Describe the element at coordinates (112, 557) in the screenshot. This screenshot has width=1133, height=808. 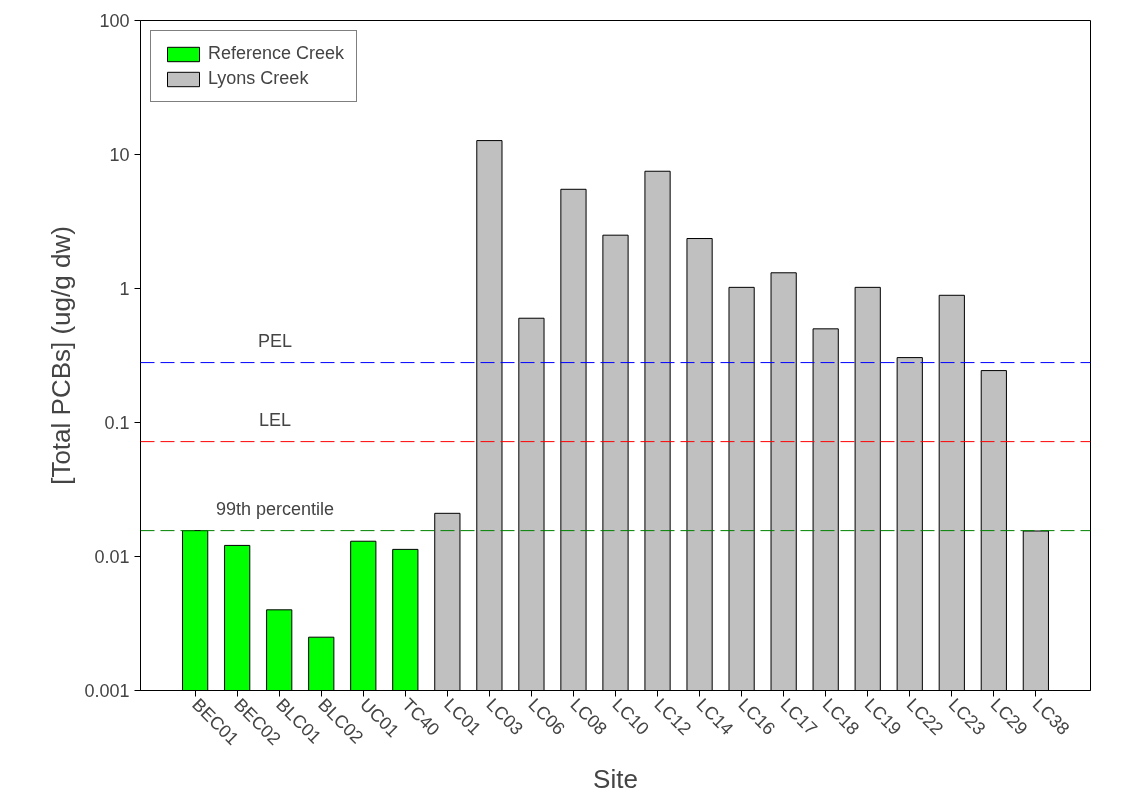
I see `y-tick-label: 0.01` at that location.